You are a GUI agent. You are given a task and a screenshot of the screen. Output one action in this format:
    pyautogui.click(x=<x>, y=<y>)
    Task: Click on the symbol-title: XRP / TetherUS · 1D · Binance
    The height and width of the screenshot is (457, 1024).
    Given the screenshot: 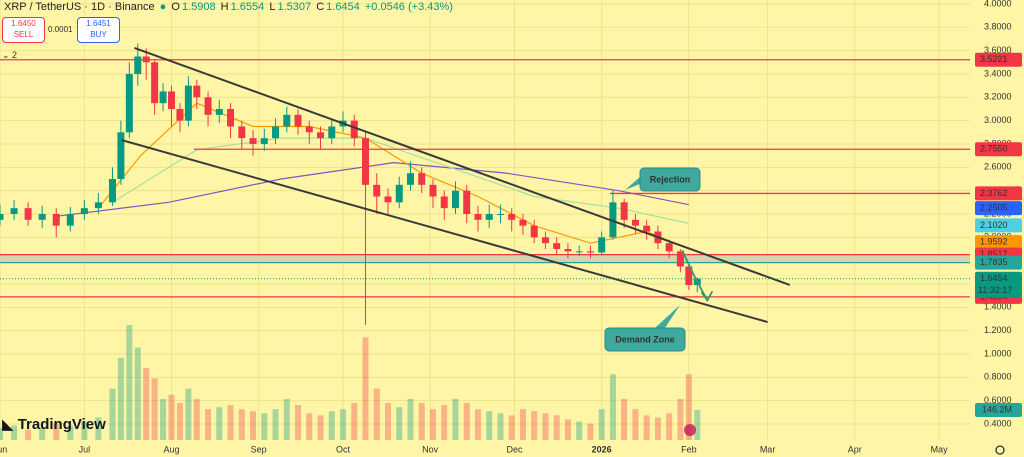 What is the action you would take?
    pyautogui.click(x=79, y=7)
    